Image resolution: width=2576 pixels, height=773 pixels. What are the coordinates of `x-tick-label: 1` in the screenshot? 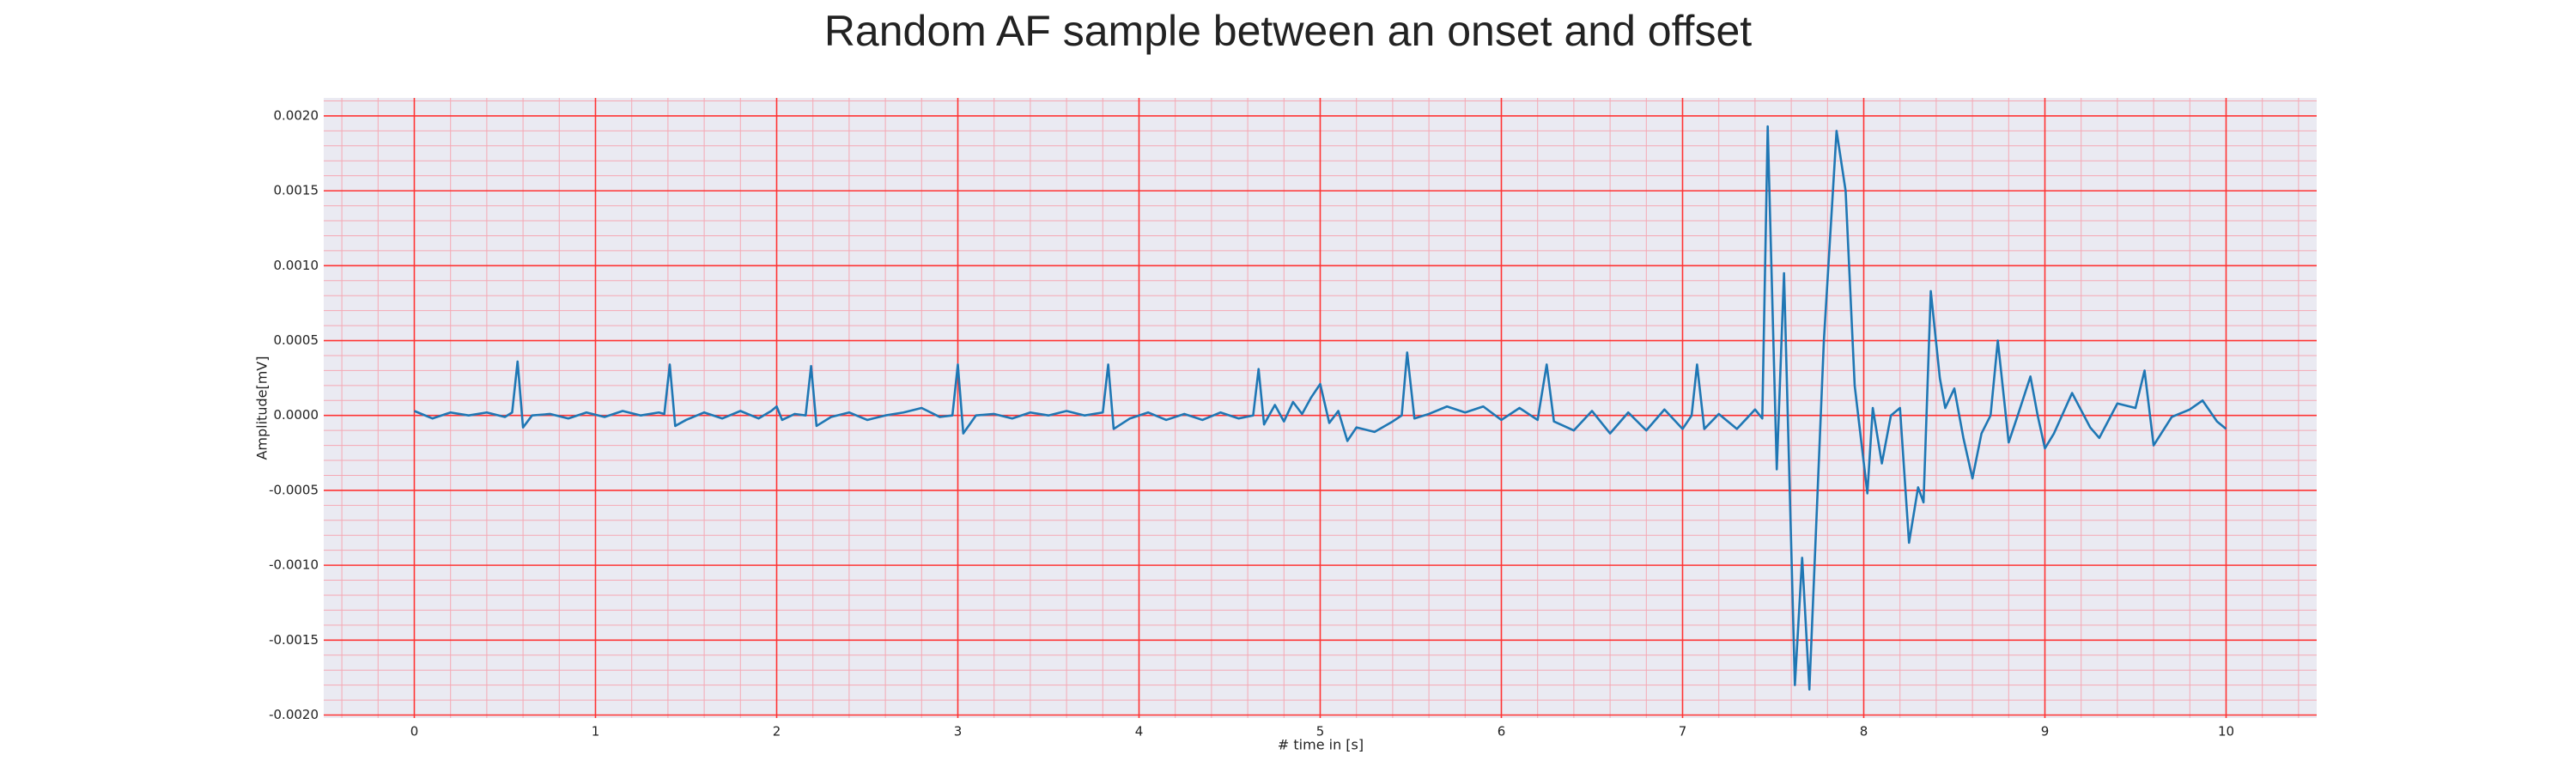 It's located at (596, 732).